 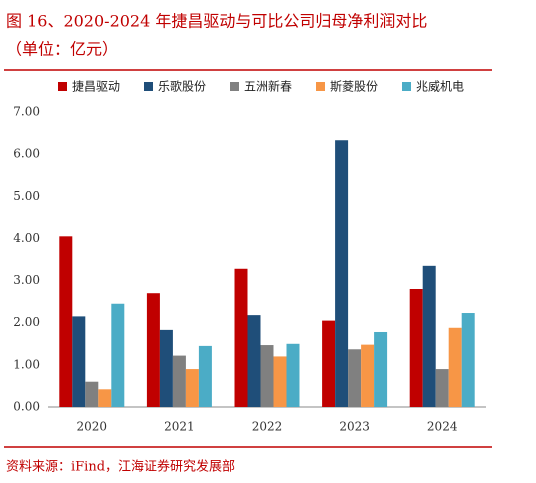 I want to click on x-tick-label: 2021, so click(x=179, y=427).